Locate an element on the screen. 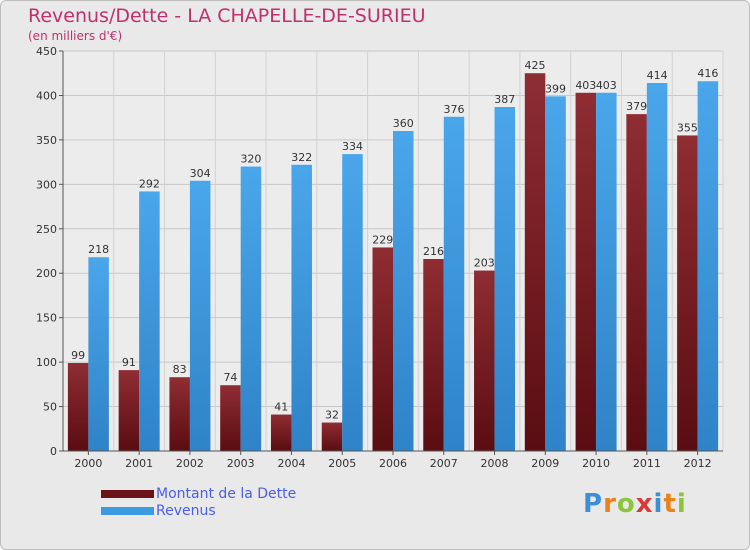 The width and height of the screenshot is (750, 550). x-tick-label: 2000 is located at coordinates (88, 463).